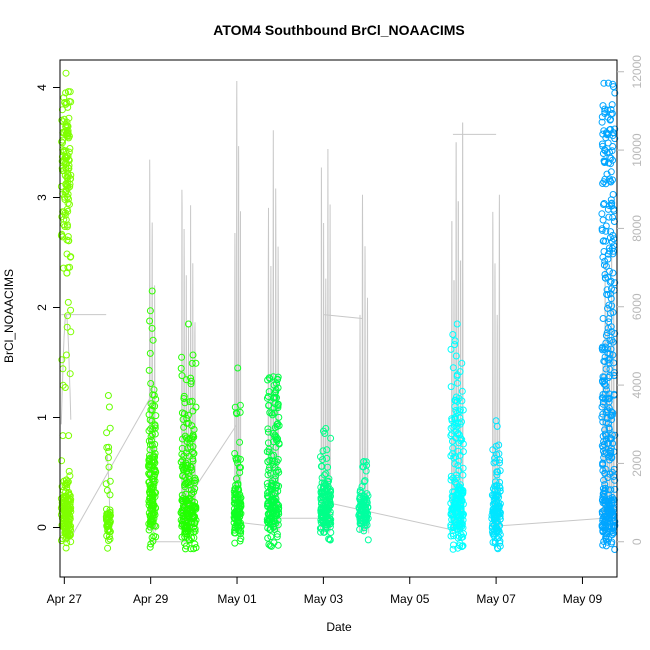 Image resolution: width=650 pixels, height=650 pixels. What do you see at coordinates (324, 599) in the screenshot?
I see `x-tick-label-3: May 03` at bounding box center [324, 599].